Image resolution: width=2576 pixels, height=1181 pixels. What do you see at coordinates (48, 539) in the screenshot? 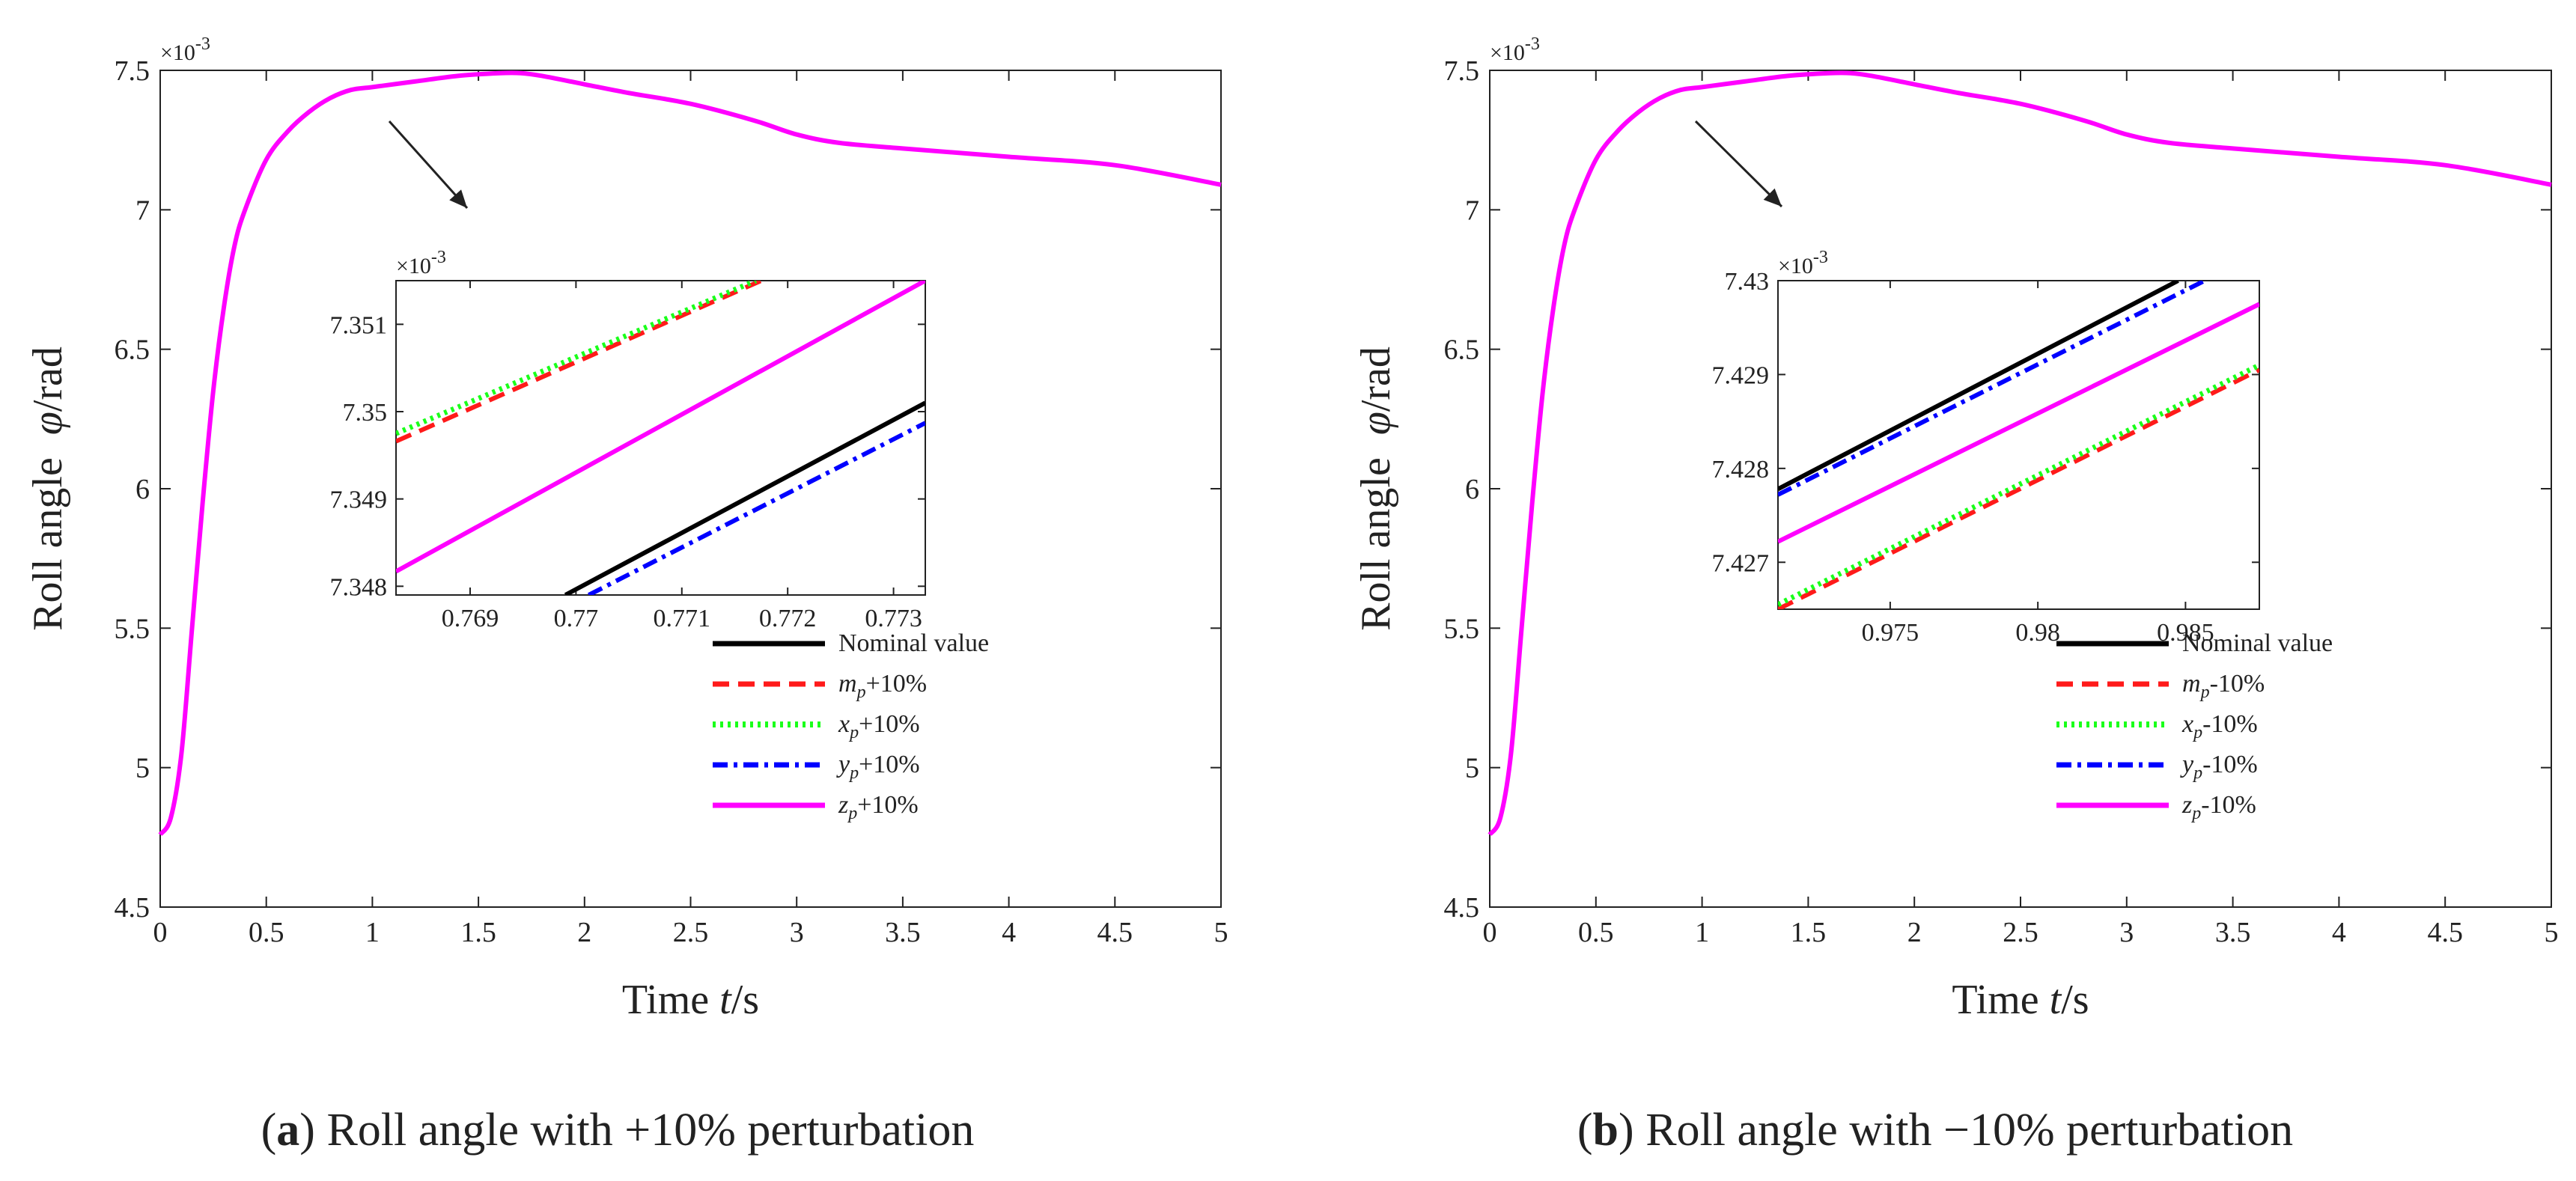
I see `y-axis-label-main: Roll angle` at bounding box center [48, 539].